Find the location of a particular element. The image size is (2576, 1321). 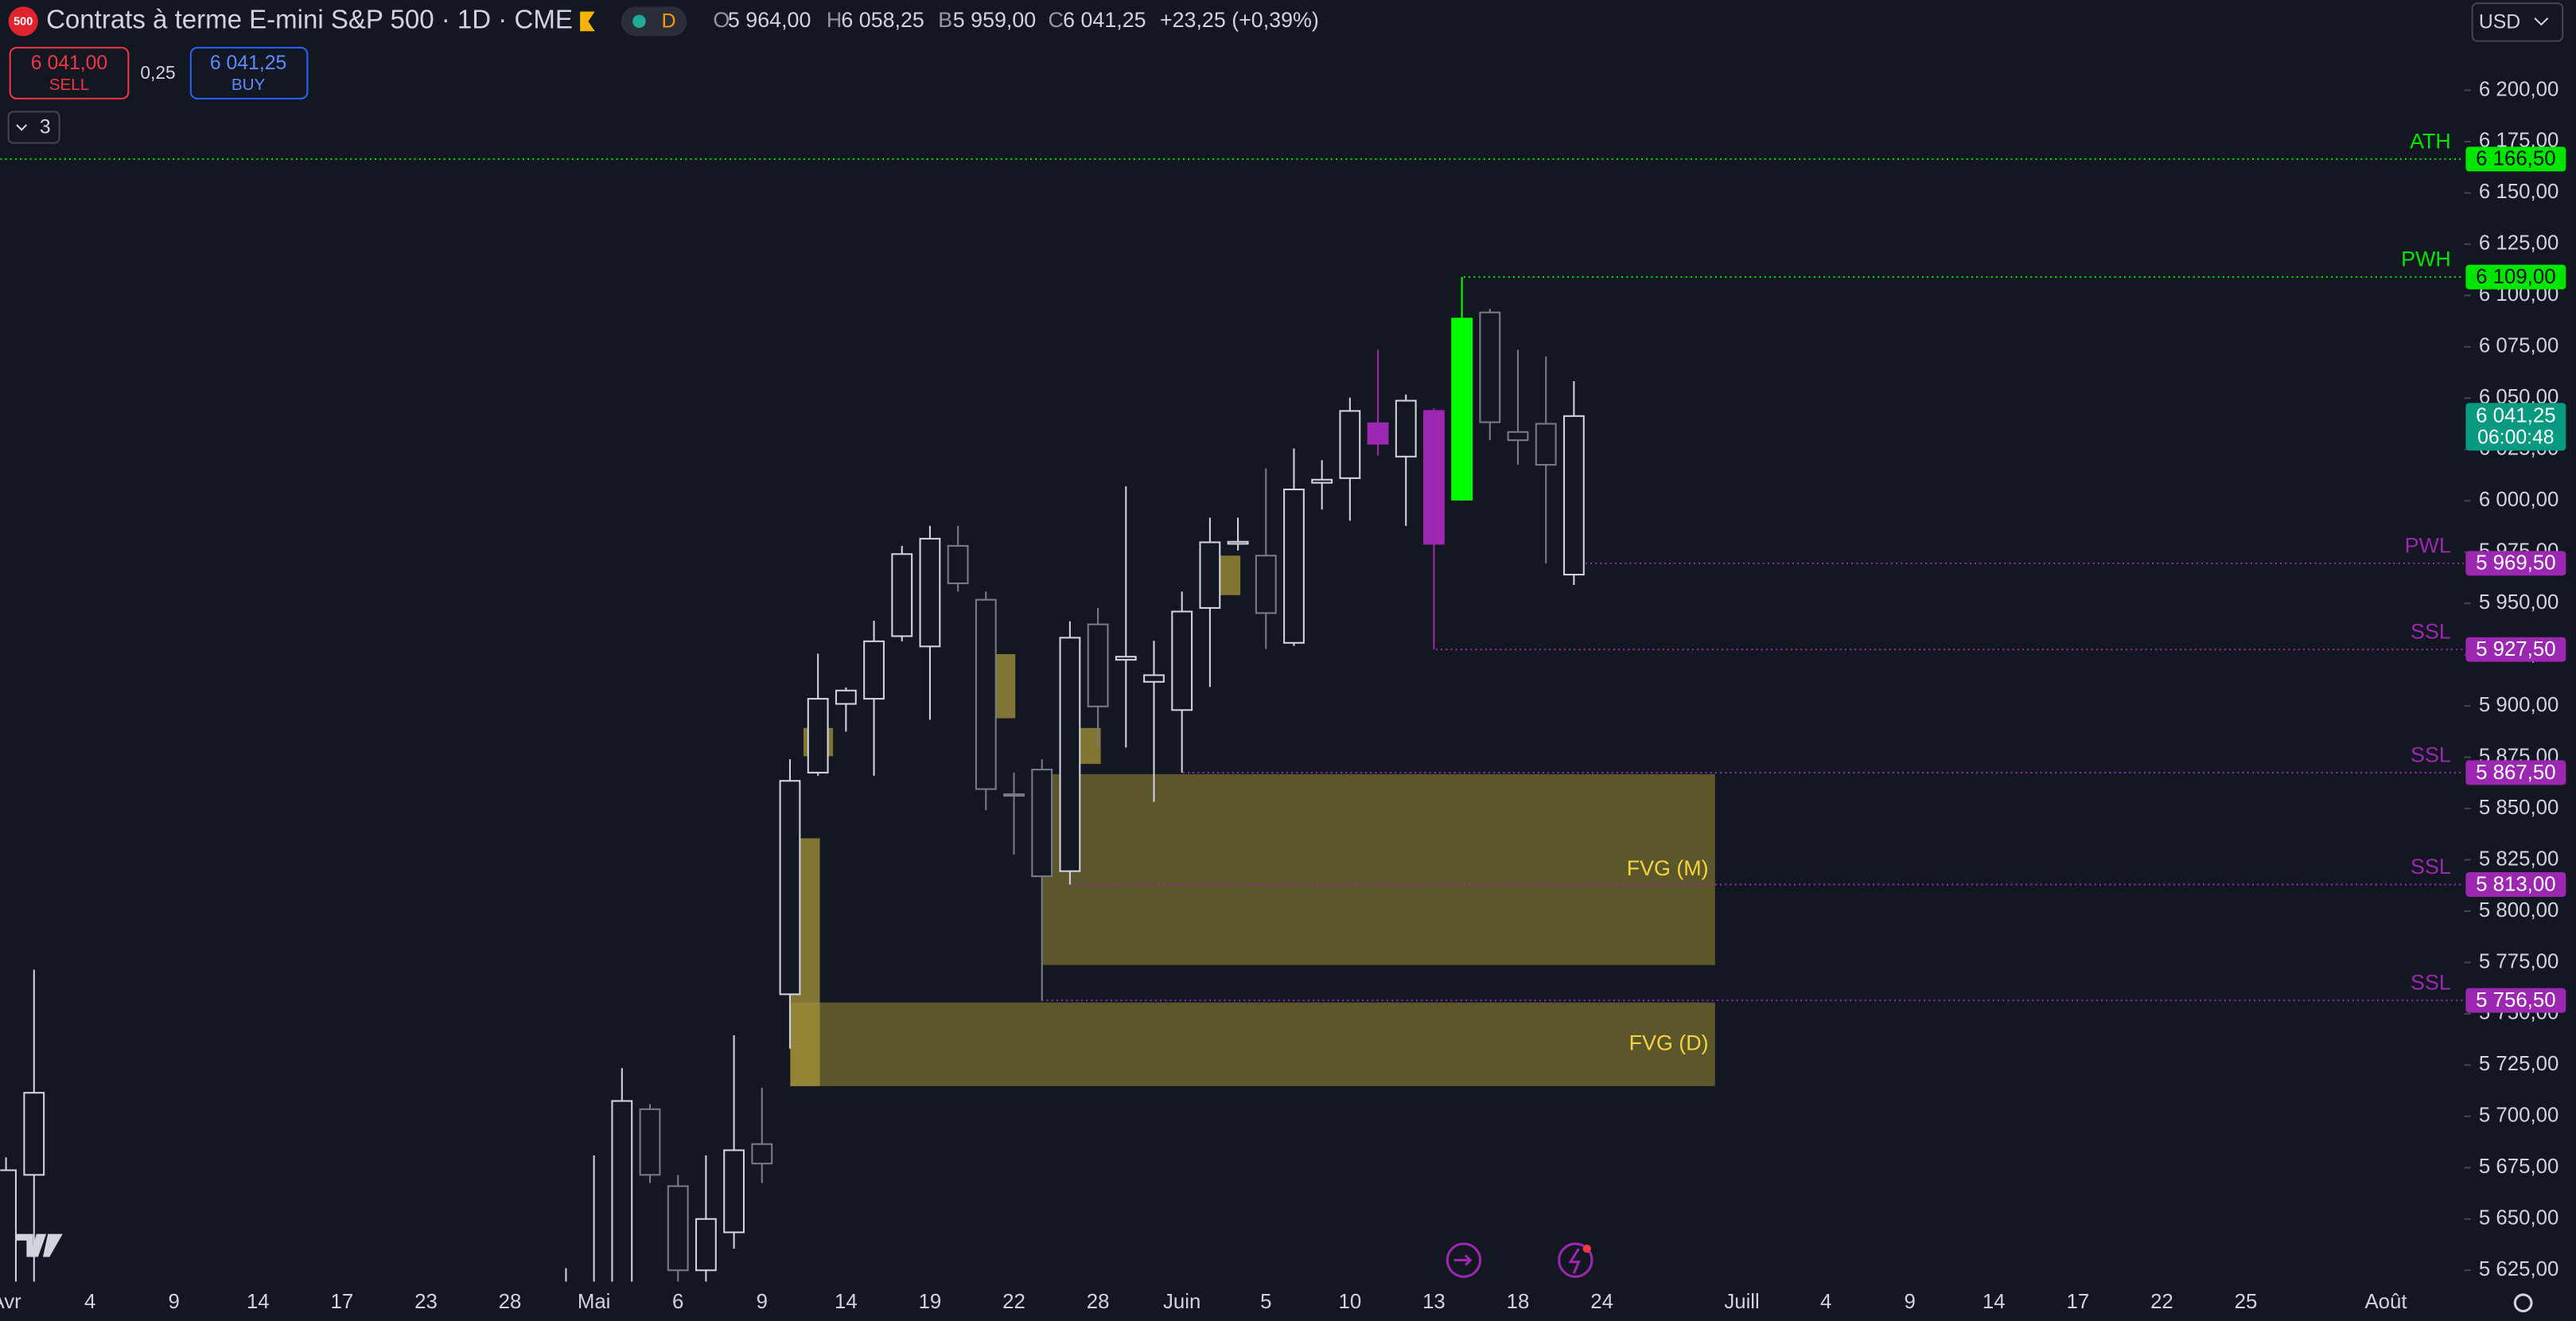

y-tick-label: 5 675,00 is located at coordinates (2519, 1166).